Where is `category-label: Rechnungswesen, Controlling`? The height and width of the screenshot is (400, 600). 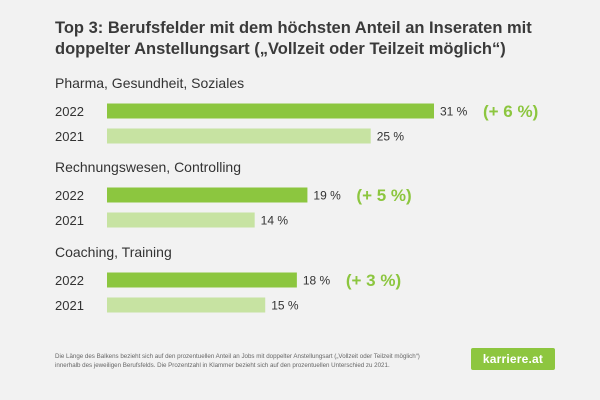 category-label: Rechnungswesen, Controlling is located at coordinates (148, 167).